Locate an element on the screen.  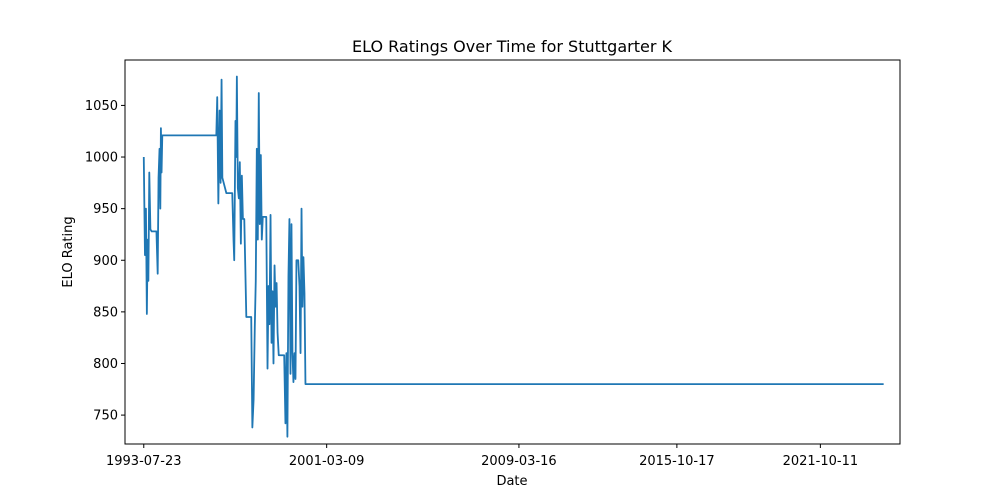
x-tick-label: 2009-03-16 is located at coordinates (519, 461).